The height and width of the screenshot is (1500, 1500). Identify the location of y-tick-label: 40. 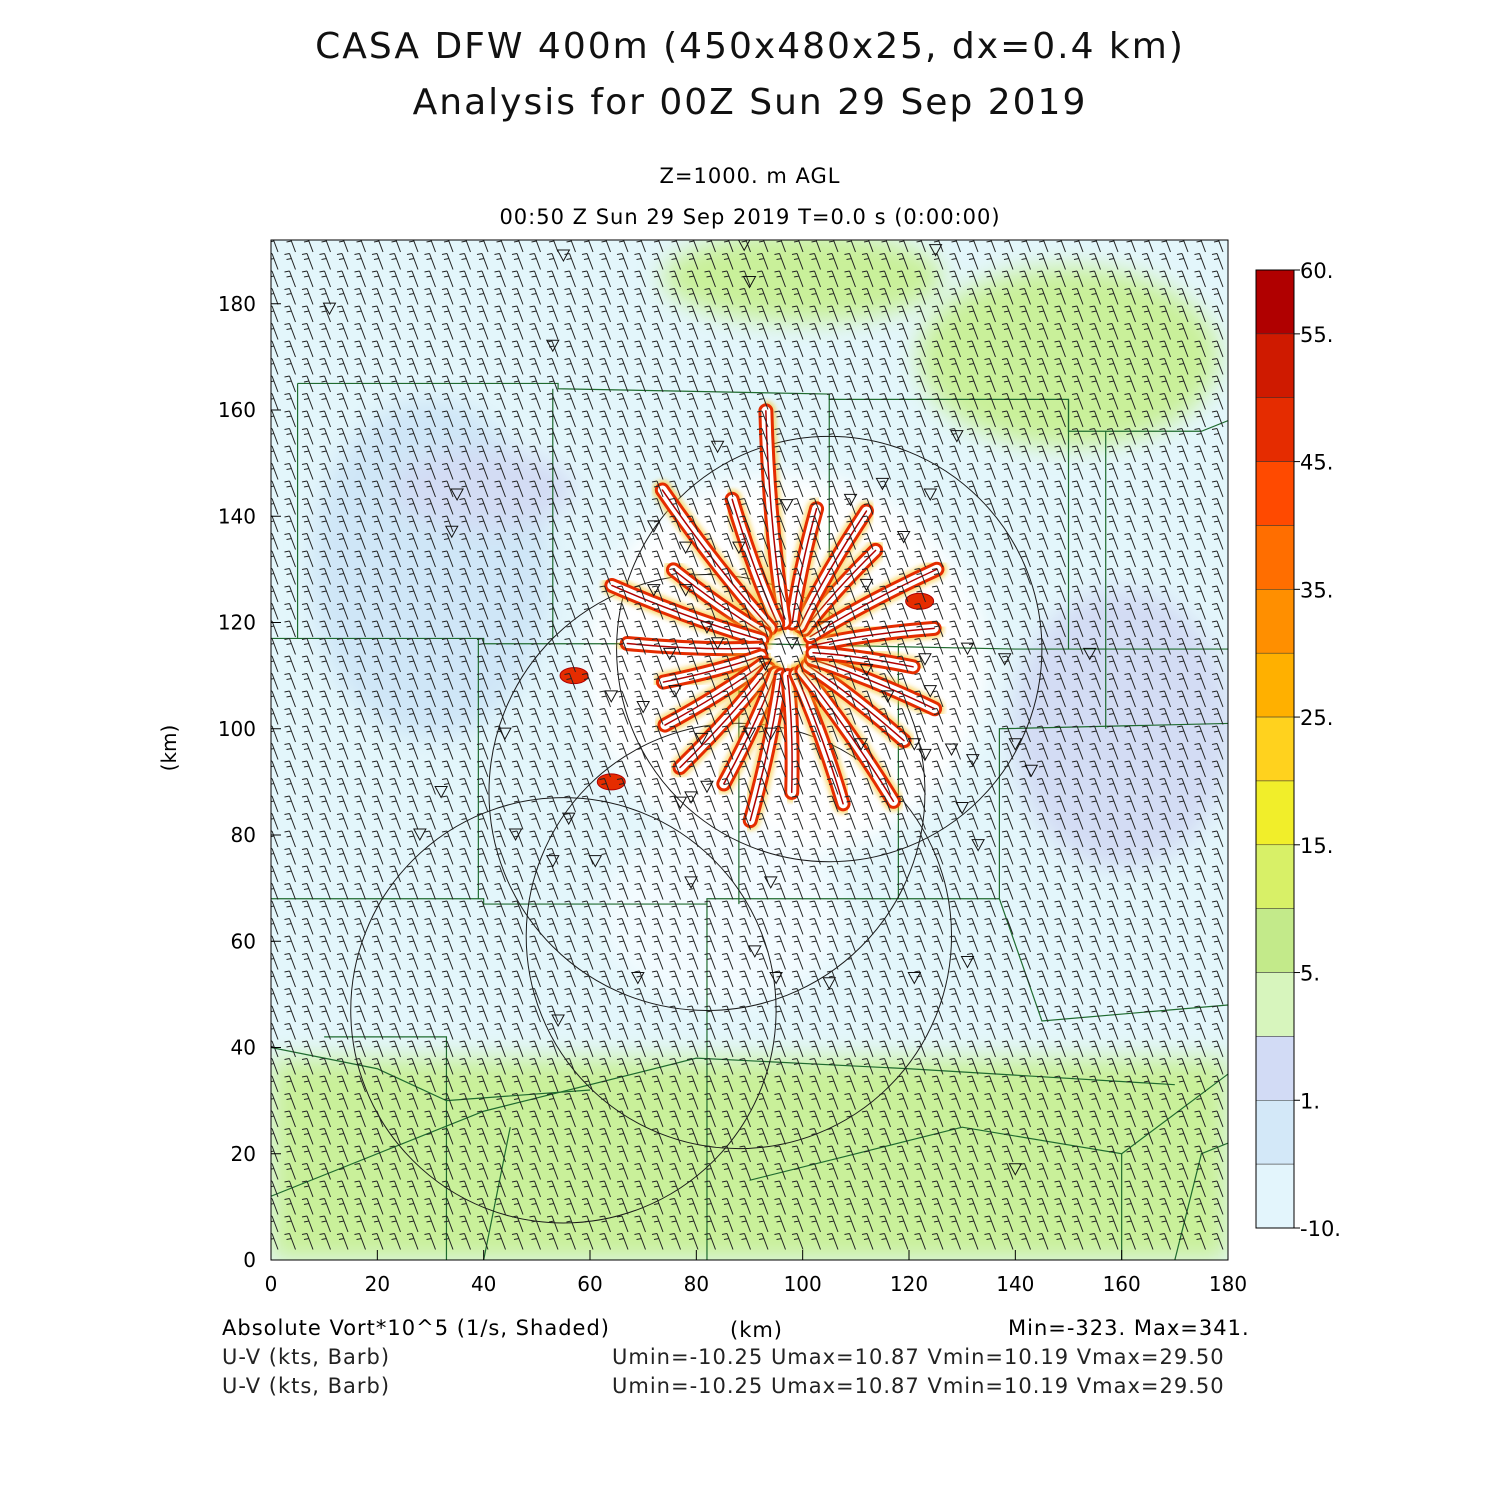
(243, 1048).